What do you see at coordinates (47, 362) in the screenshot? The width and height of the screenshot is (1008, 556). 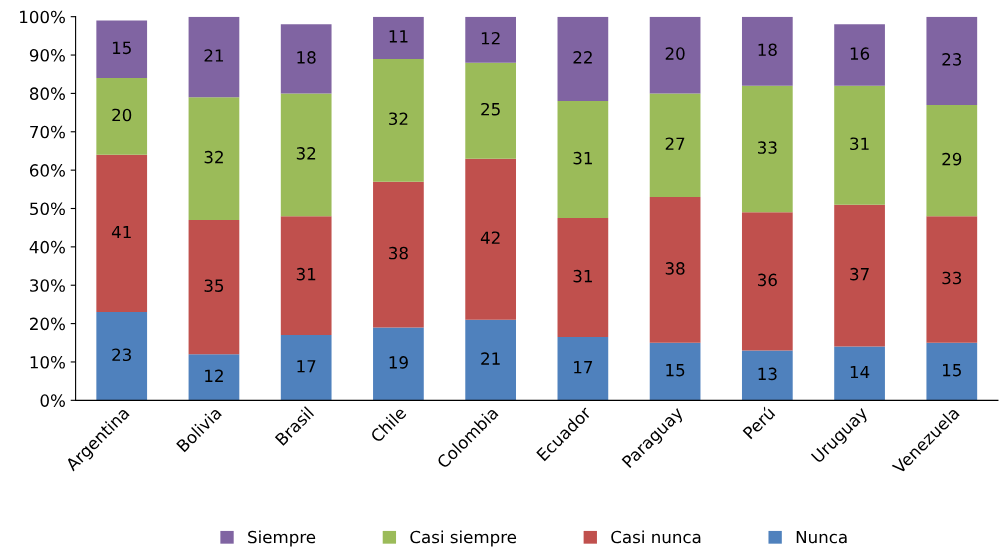 I see `y-tick-label: 10%` at bounding box center [47, 362].